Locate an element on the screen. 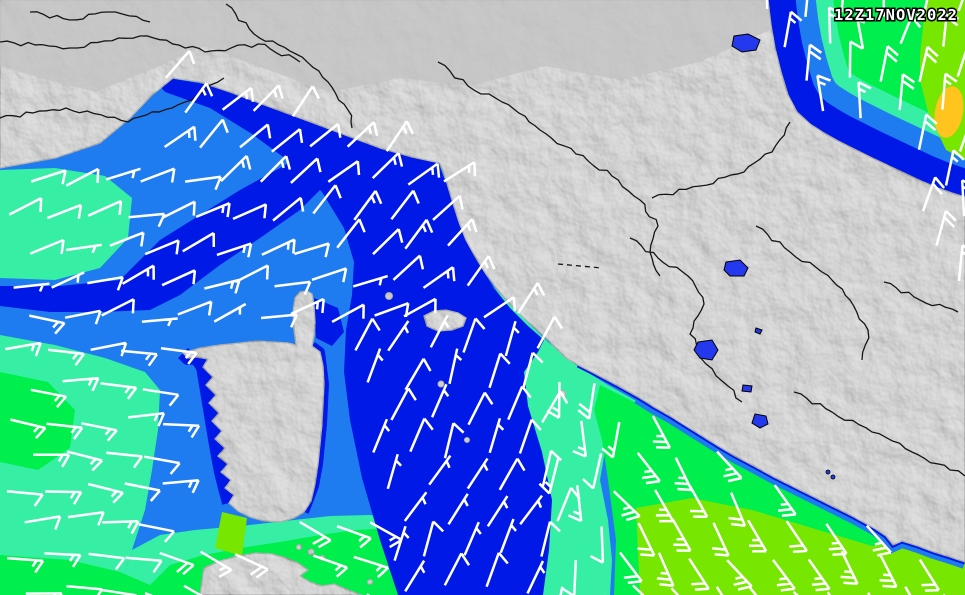 The width and height of the screenshot is (965, 595). timestamp-label: 12Z17NOV2022 is located at coordinates (896, 15).